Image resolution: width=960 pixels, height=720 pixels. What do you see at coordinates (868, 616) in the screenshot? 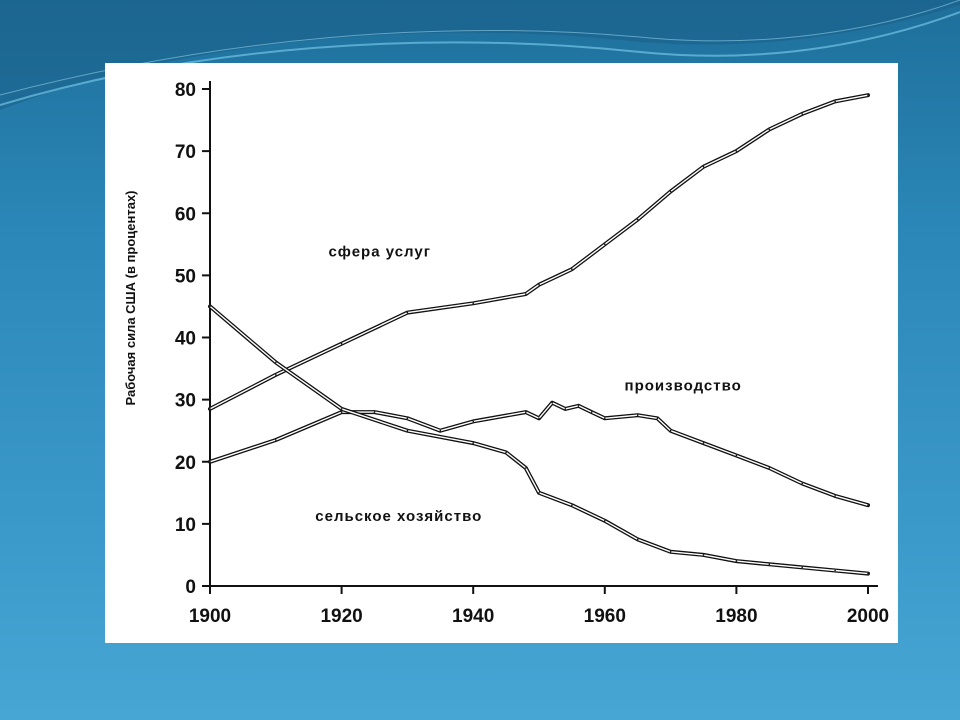
I see `x-tick-label: 2000` at bounding box center [868, 616].